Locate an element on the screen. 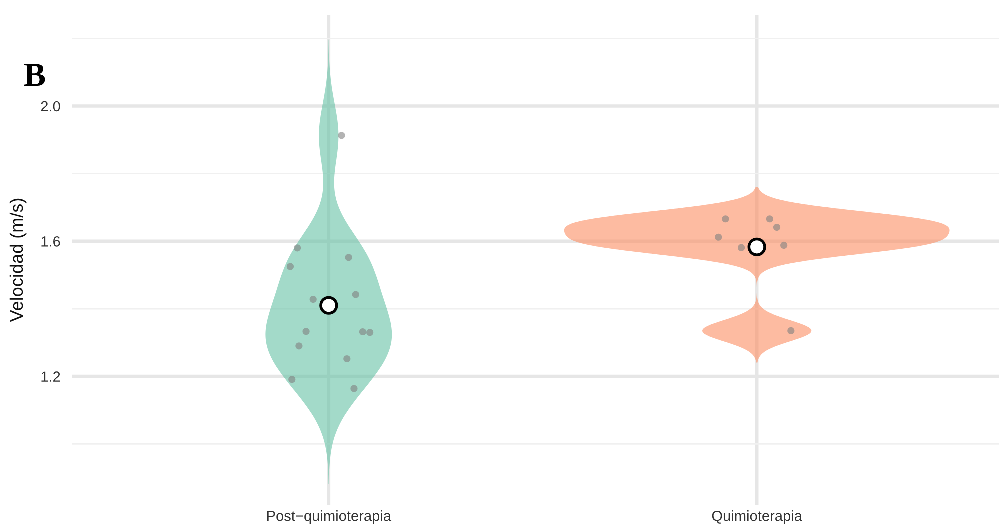 The image size is (999, 526). x-tick-label: Post−quimioterapia is located at coordinates (329, 517).